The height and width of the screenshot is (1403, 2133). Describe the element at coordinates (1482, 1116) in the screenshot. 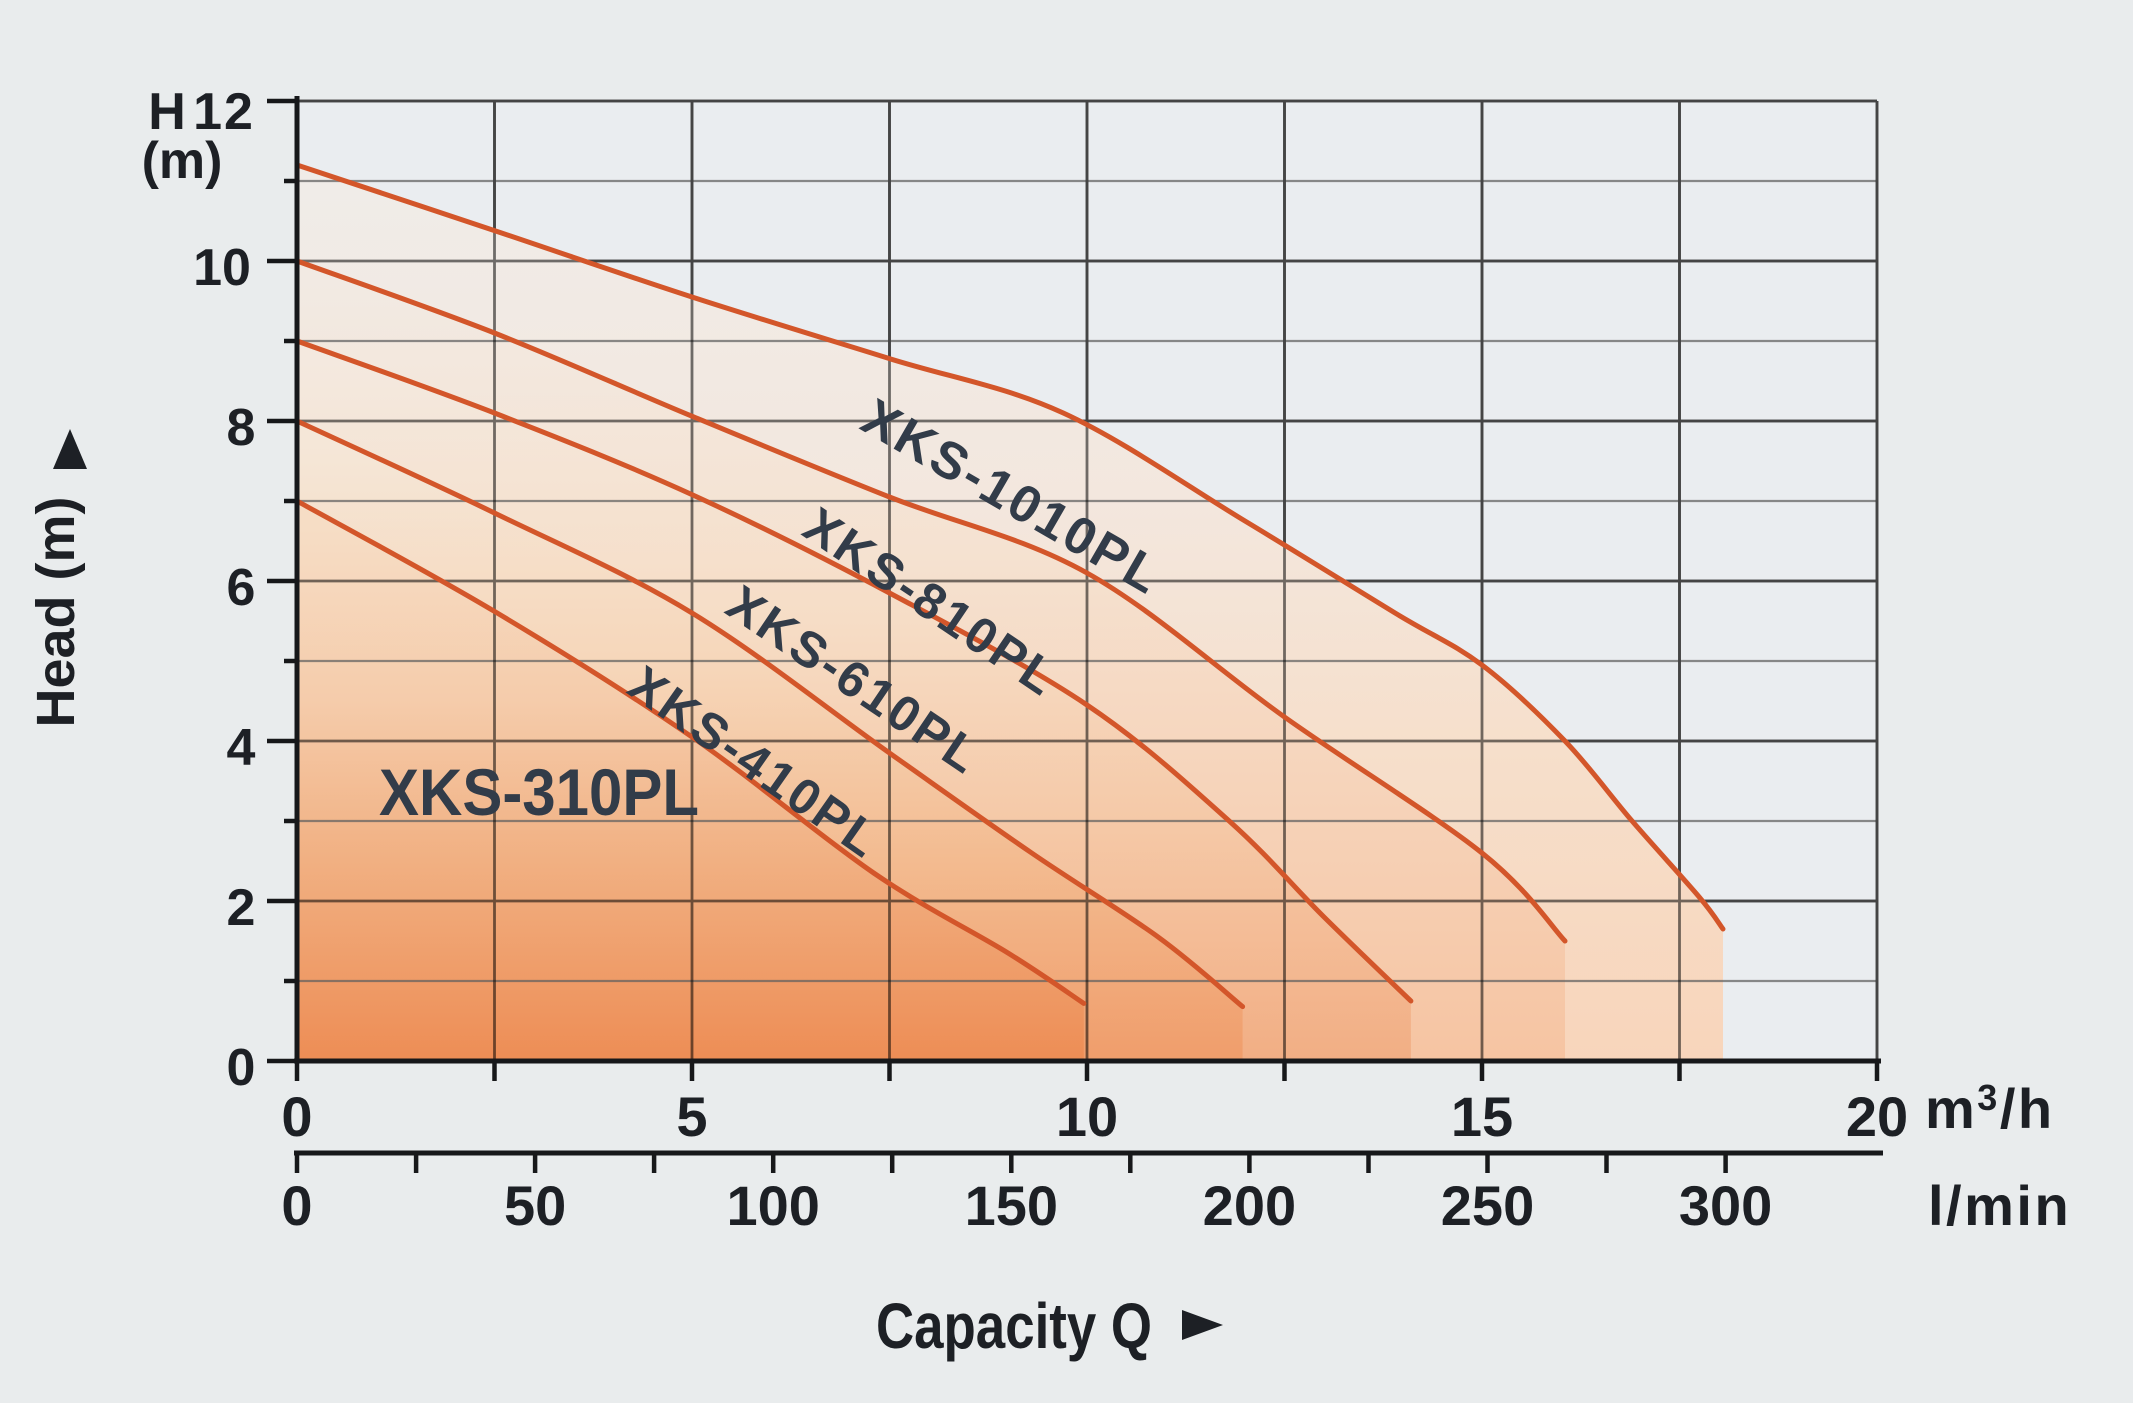

I see `svg-text: 15` at that location.